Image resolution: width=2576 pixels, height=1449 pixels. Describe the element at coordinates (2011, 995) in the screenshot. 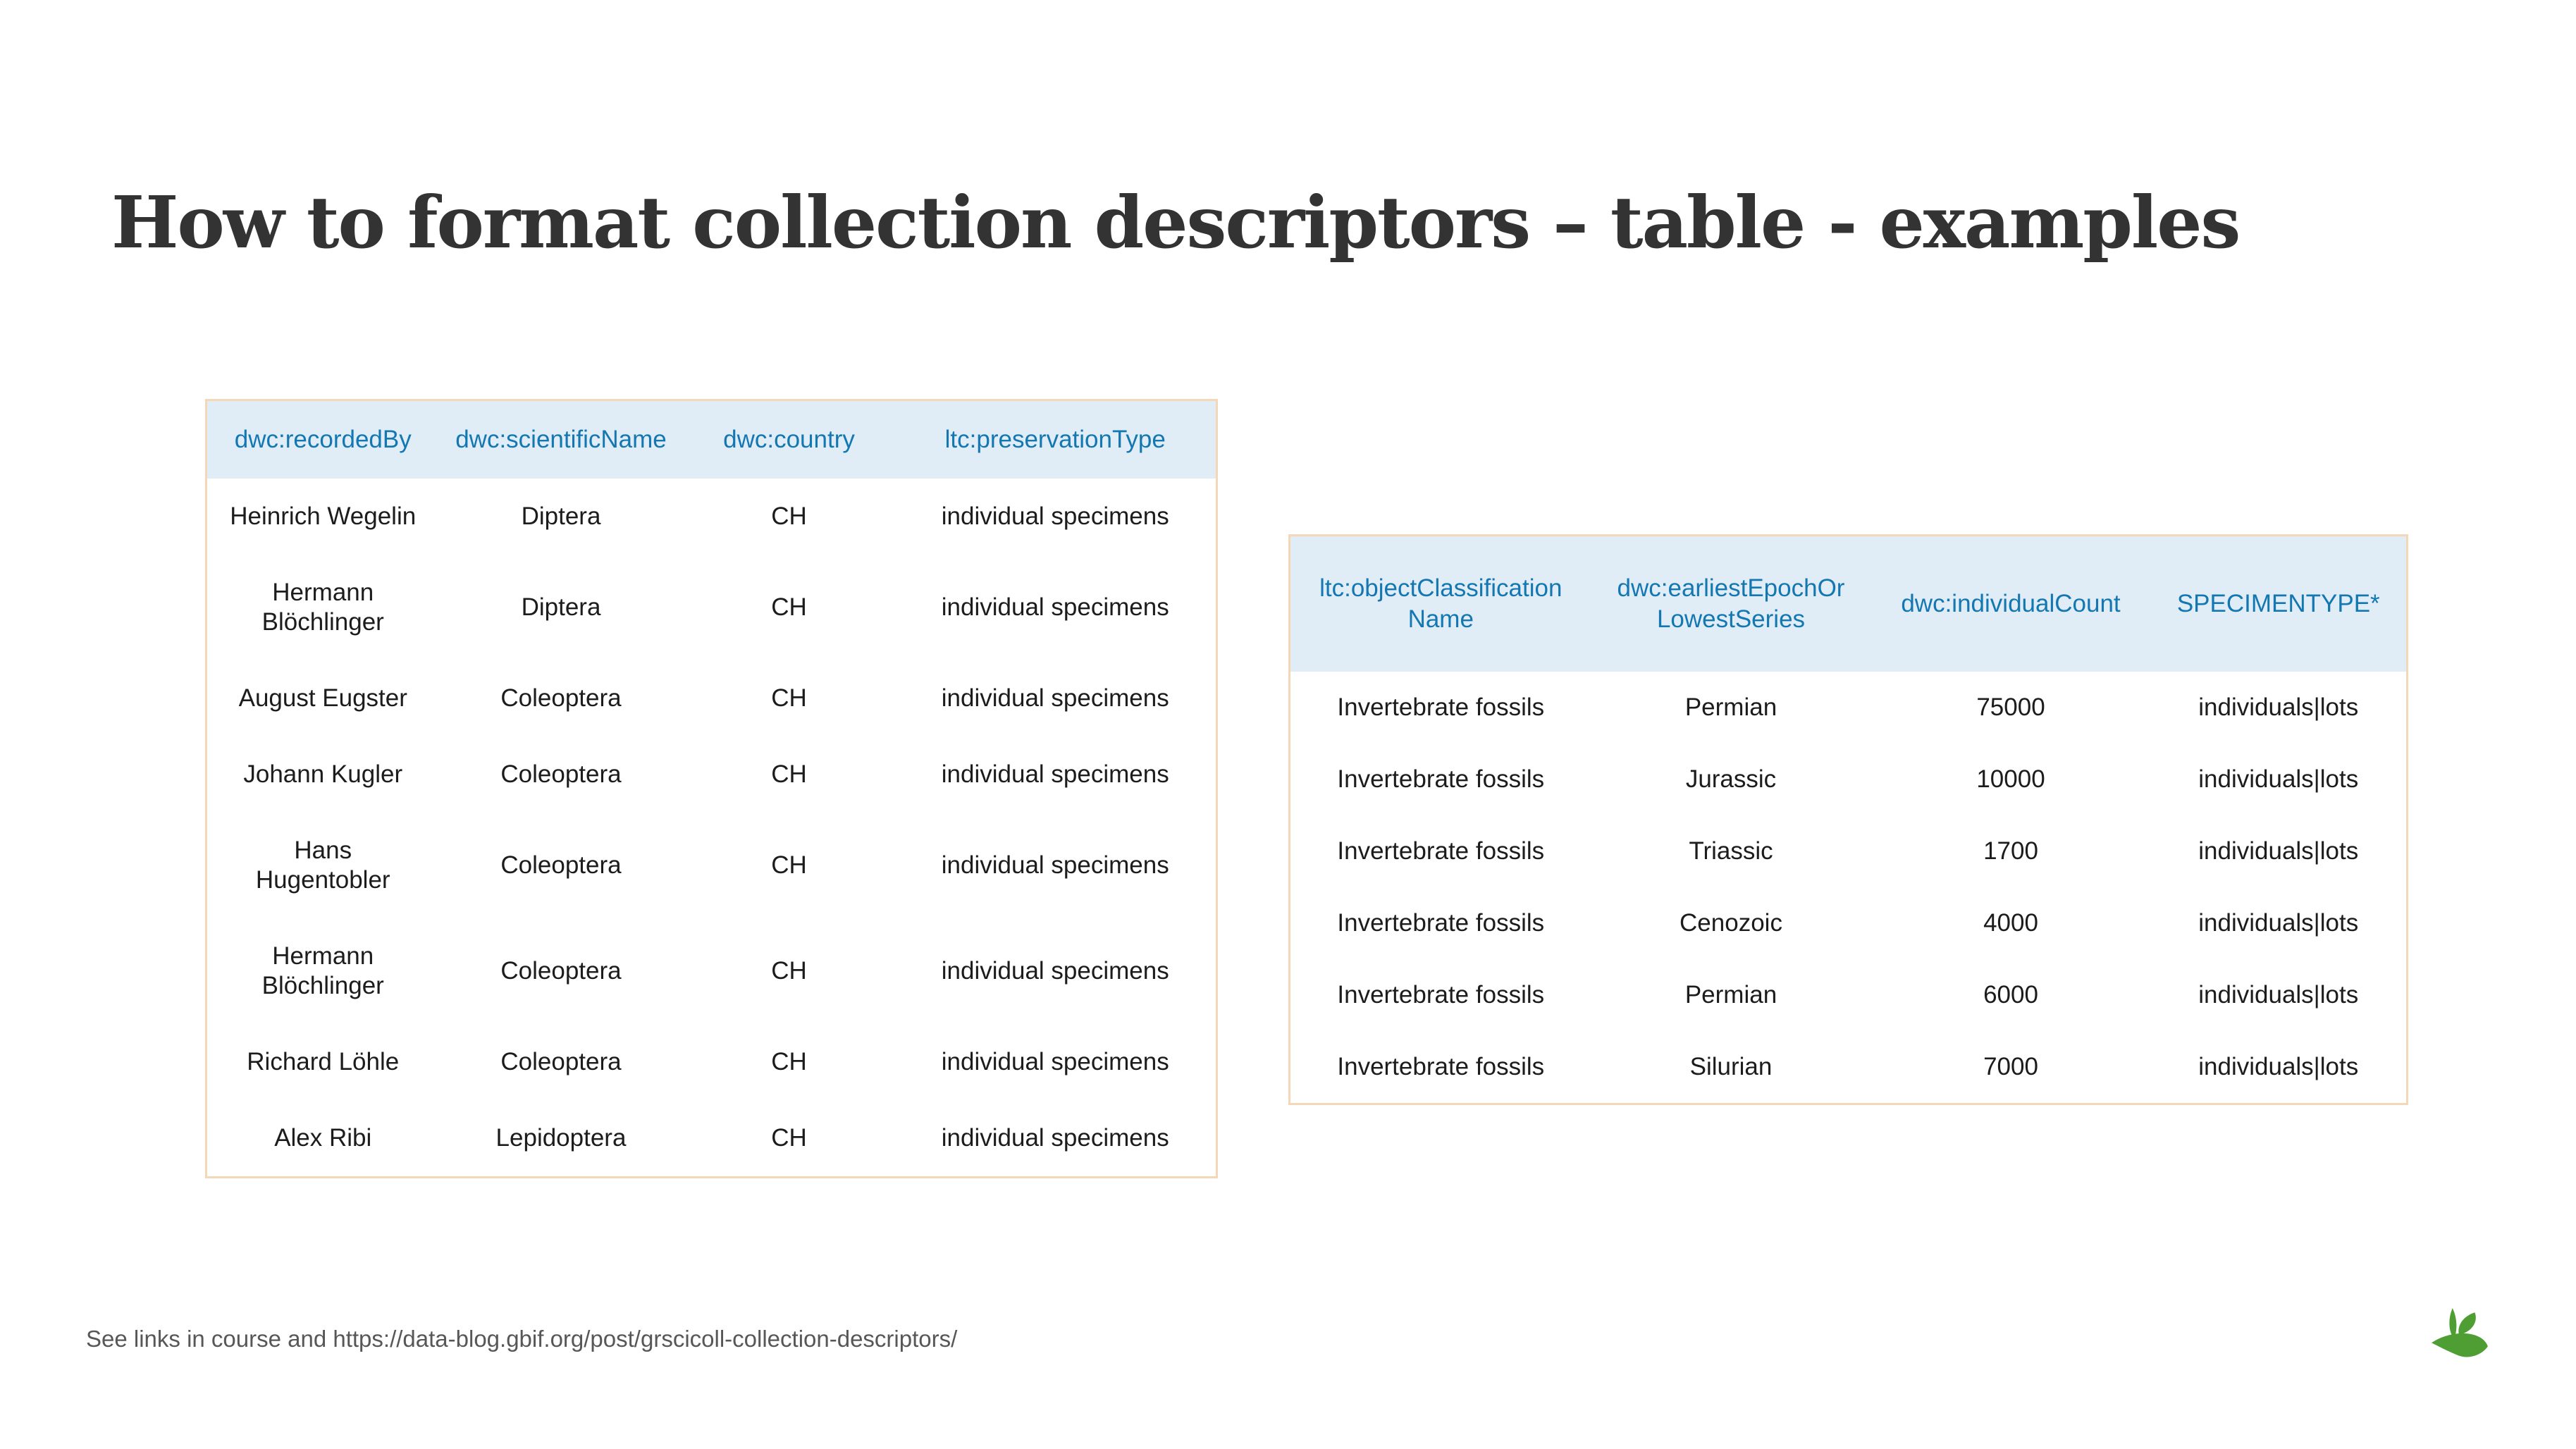

I see `table-cell: 6000` at that location.